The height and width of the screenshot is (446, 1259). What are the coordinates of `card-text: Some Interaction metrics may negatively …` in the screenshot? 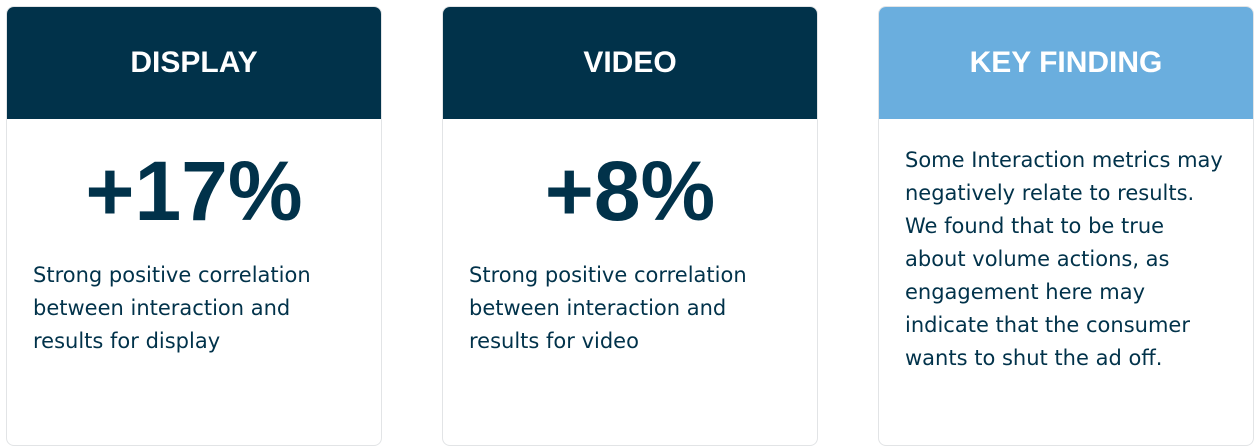 It's located at (1064, 259).